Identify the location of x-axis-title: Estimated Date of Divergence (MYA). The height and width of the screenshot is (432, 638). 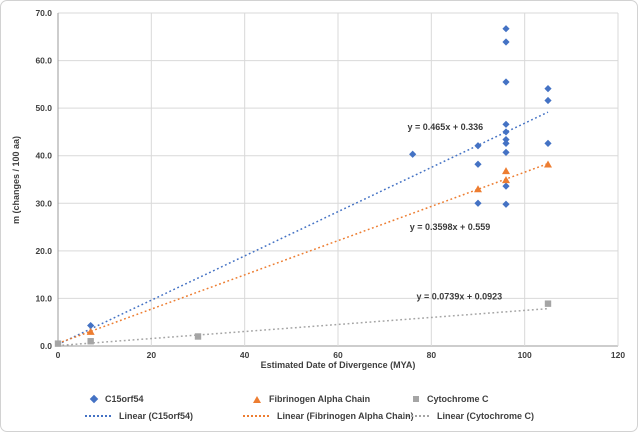
(338, 365).